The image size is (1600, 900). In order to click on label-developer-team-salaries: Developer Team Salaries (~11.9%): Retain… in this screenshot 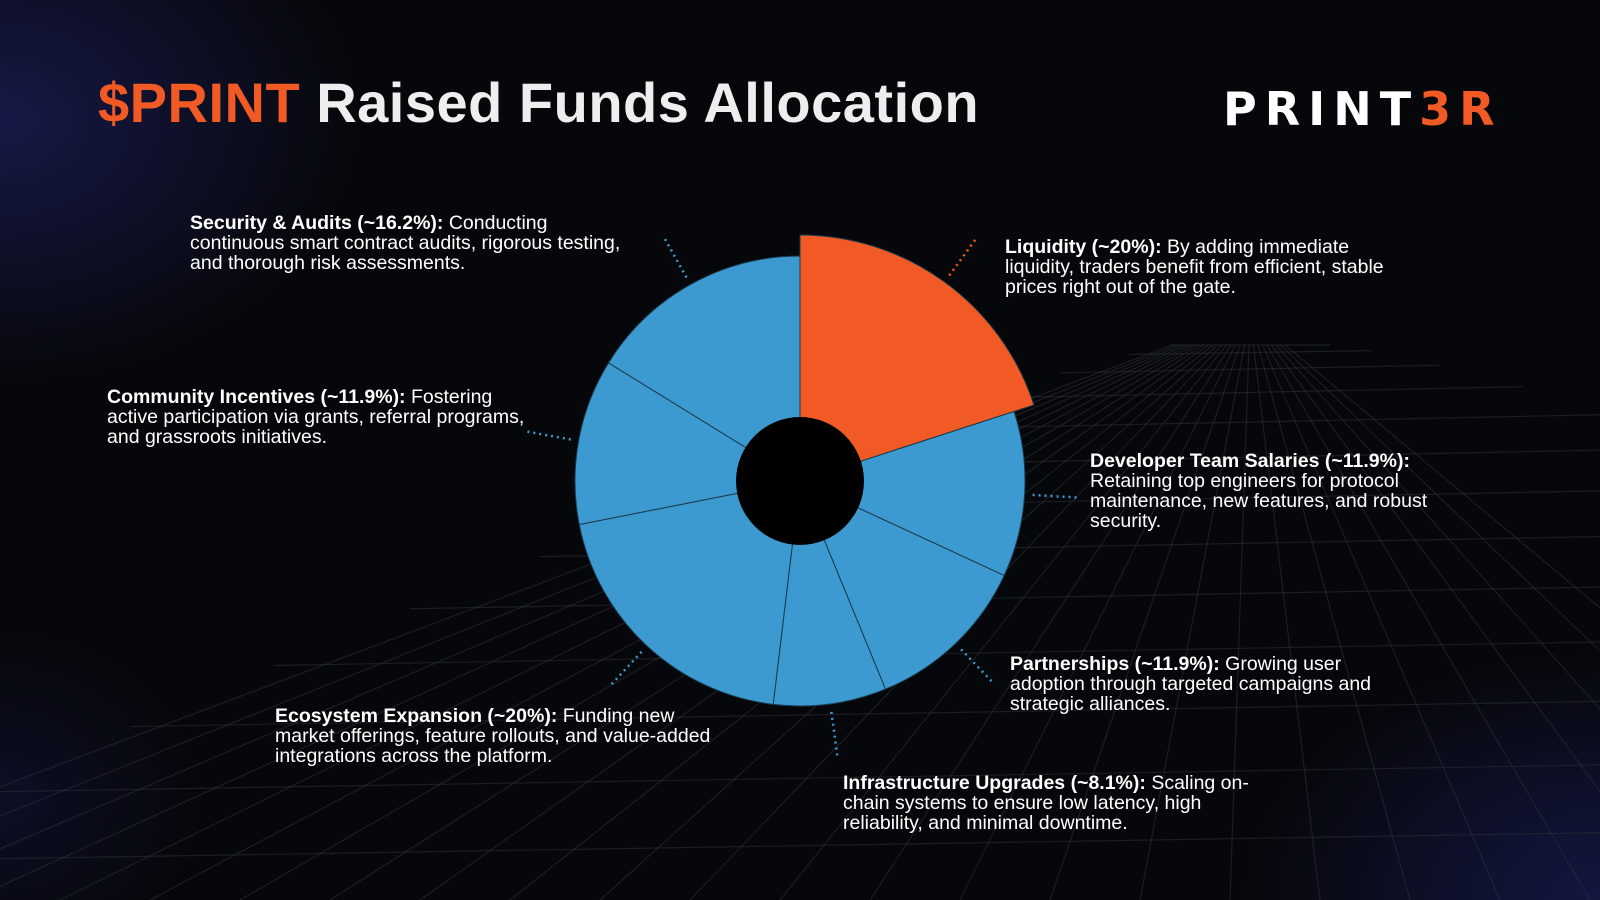, I will do `click(1290, 491)`.